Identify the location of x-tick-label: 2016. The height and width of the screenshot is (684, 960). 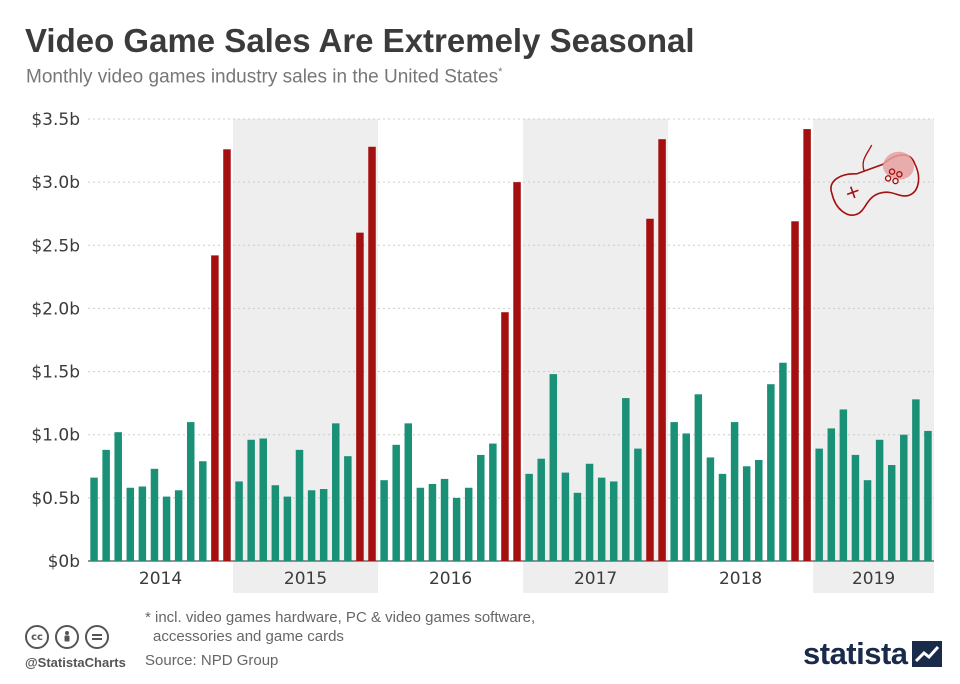
(450, 579).